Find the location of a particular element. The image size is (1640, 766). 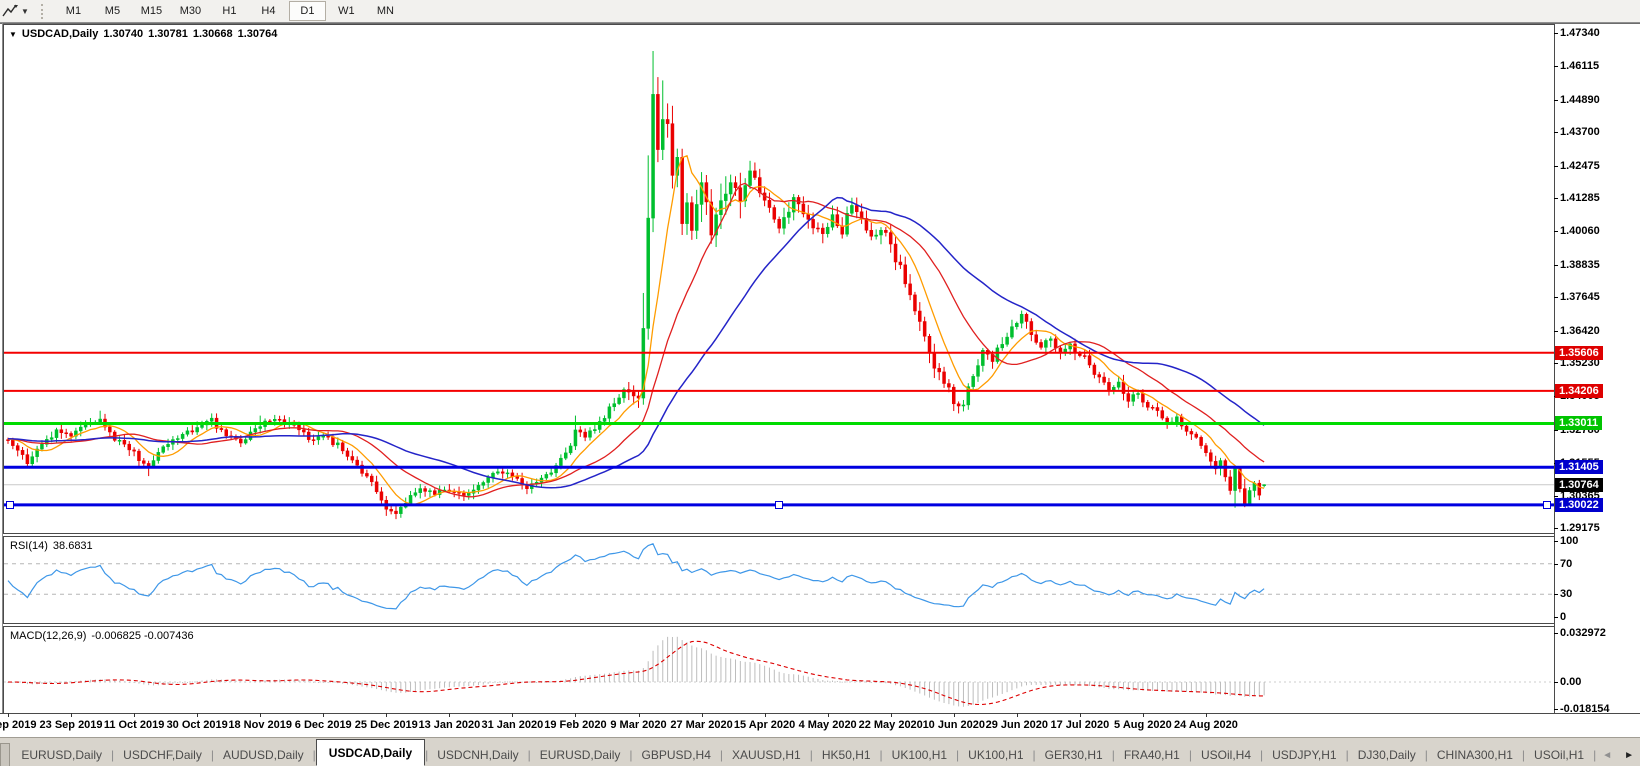

cursor-tool-button: ▼ is located at coordinates (16, 11).